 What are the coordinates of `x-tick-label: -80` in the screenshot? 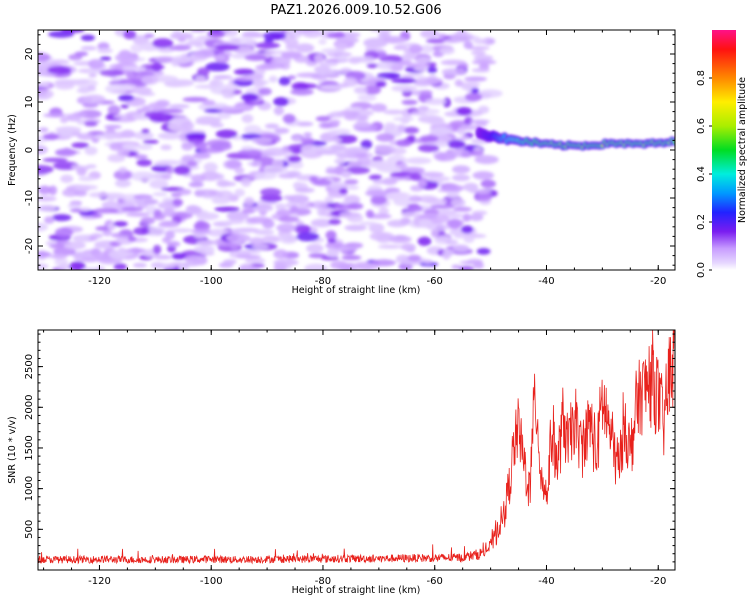 It's located at (323, 581).